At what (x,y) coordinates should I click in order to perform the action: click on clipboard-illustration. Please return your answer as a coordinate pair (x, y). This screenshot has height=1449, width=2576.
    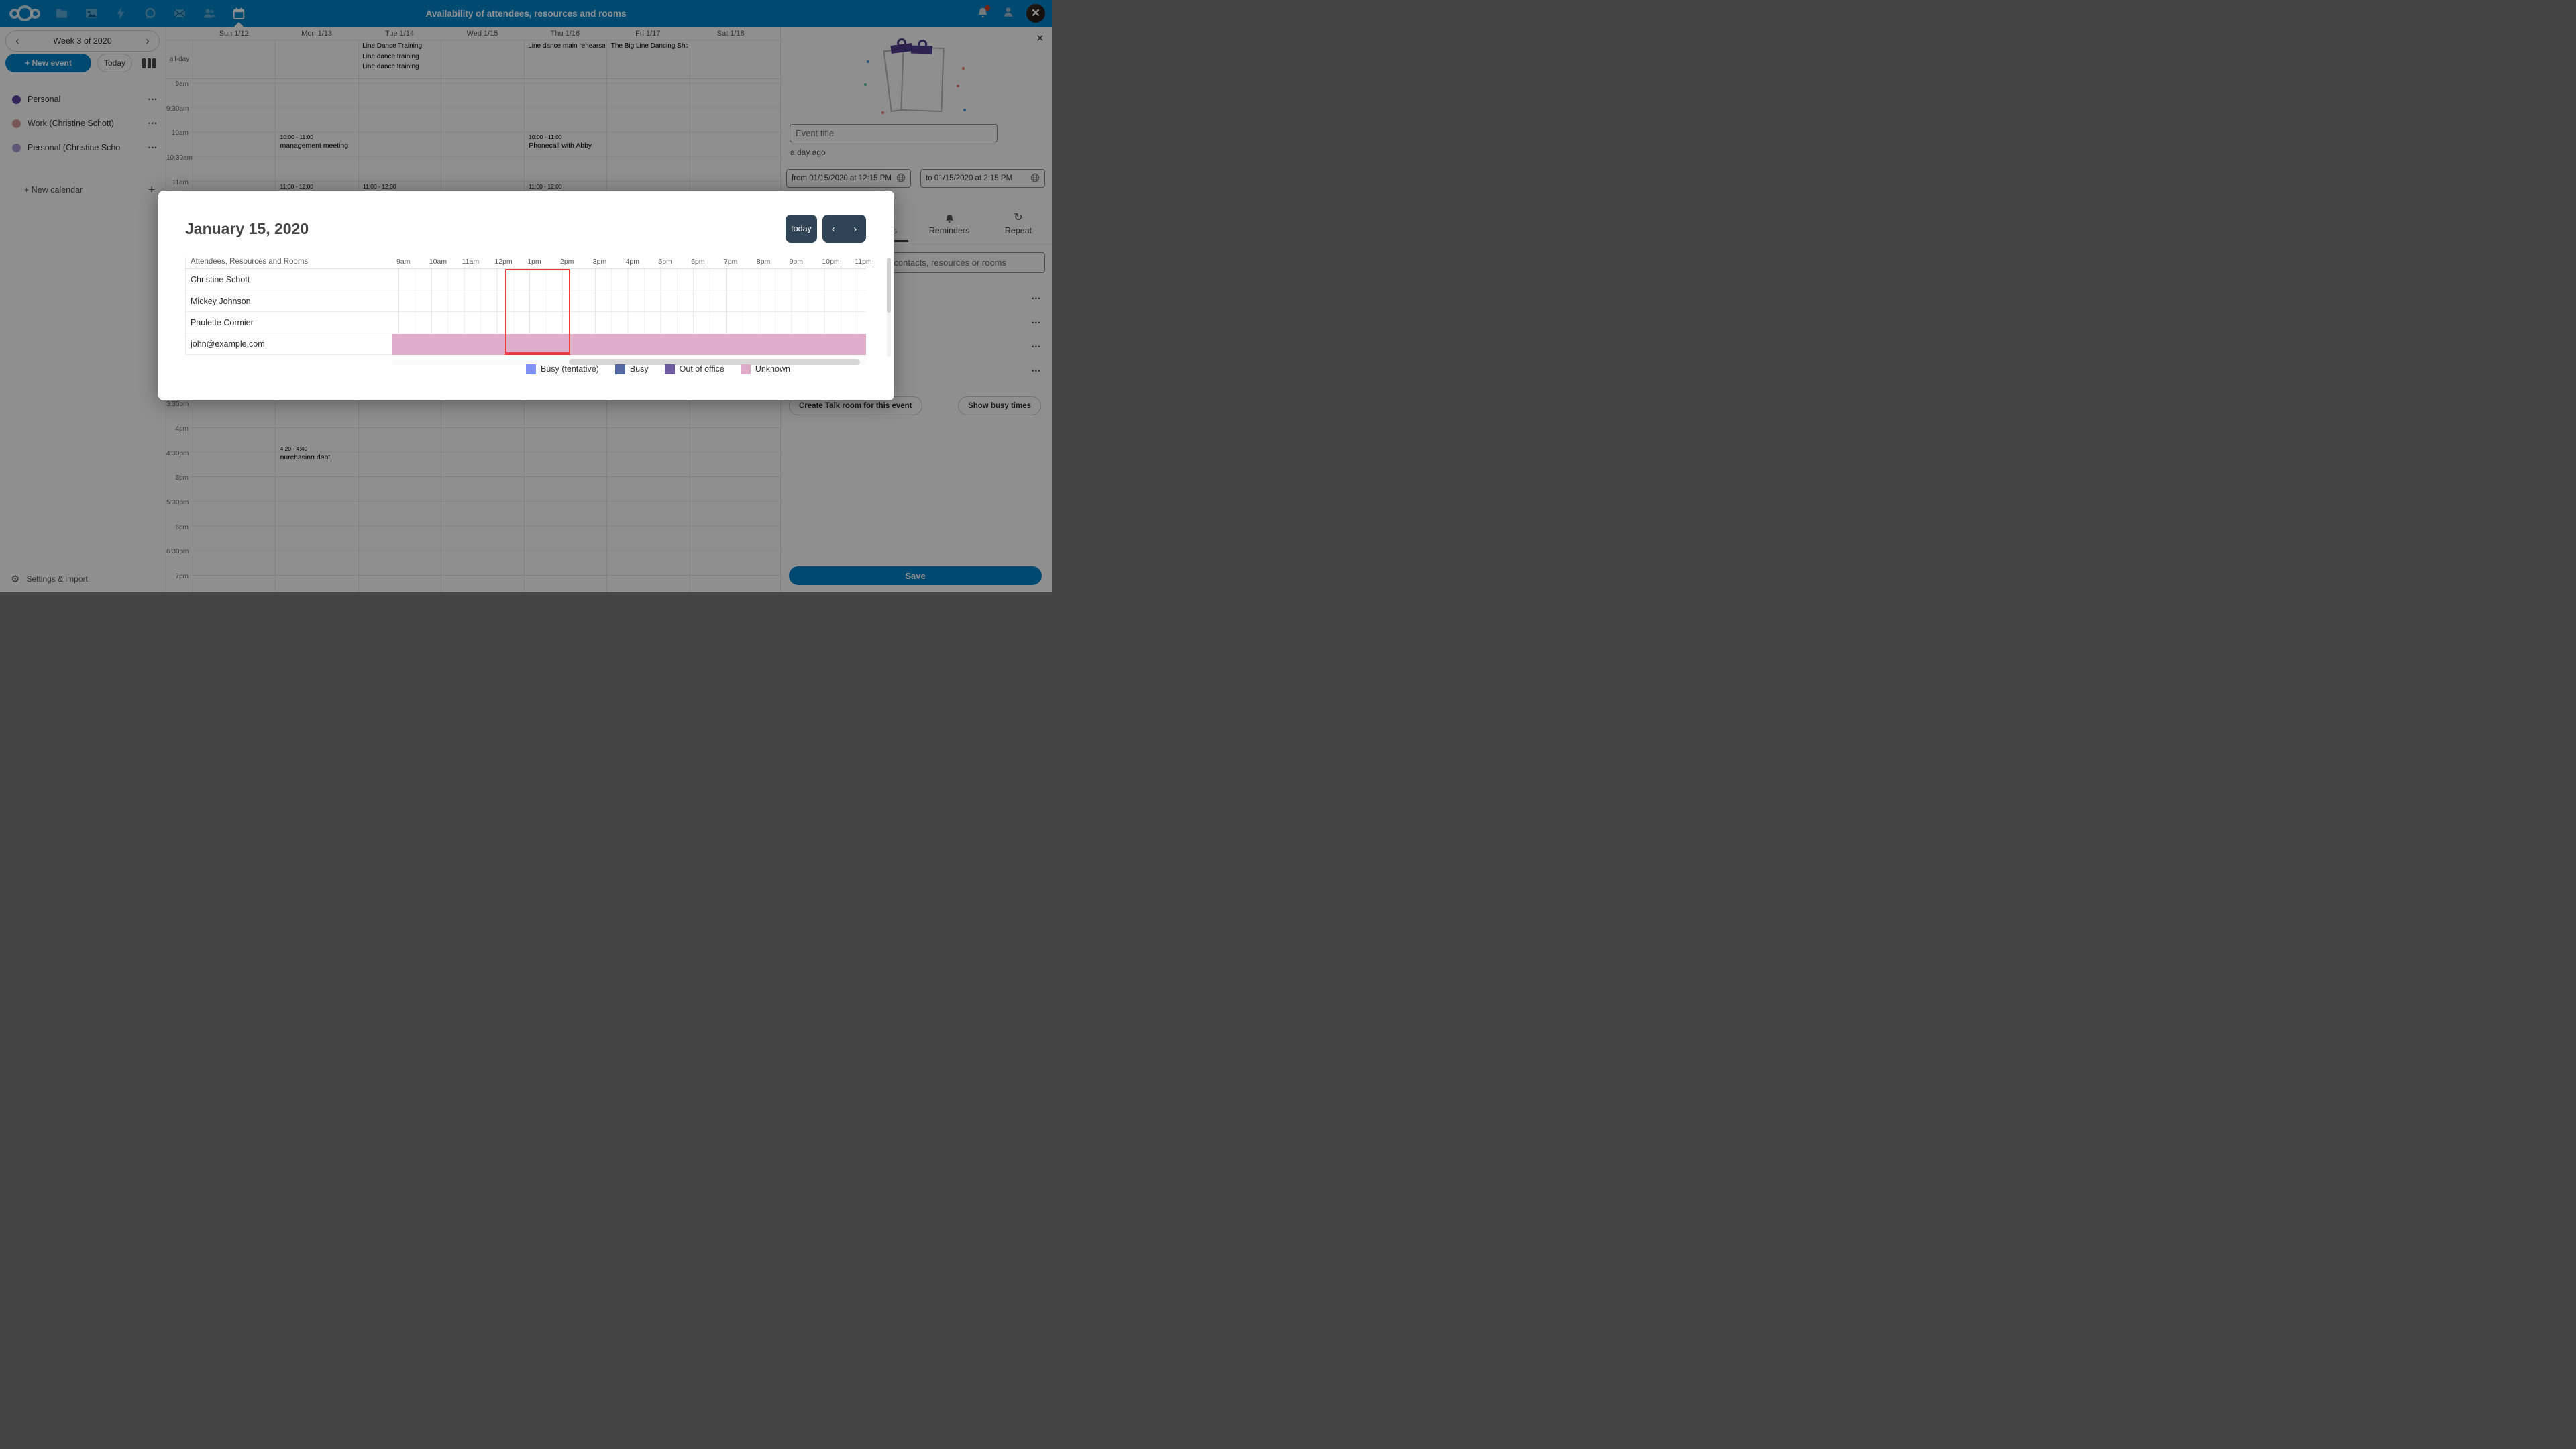
    Looking at the image, I should click on (918, 78).